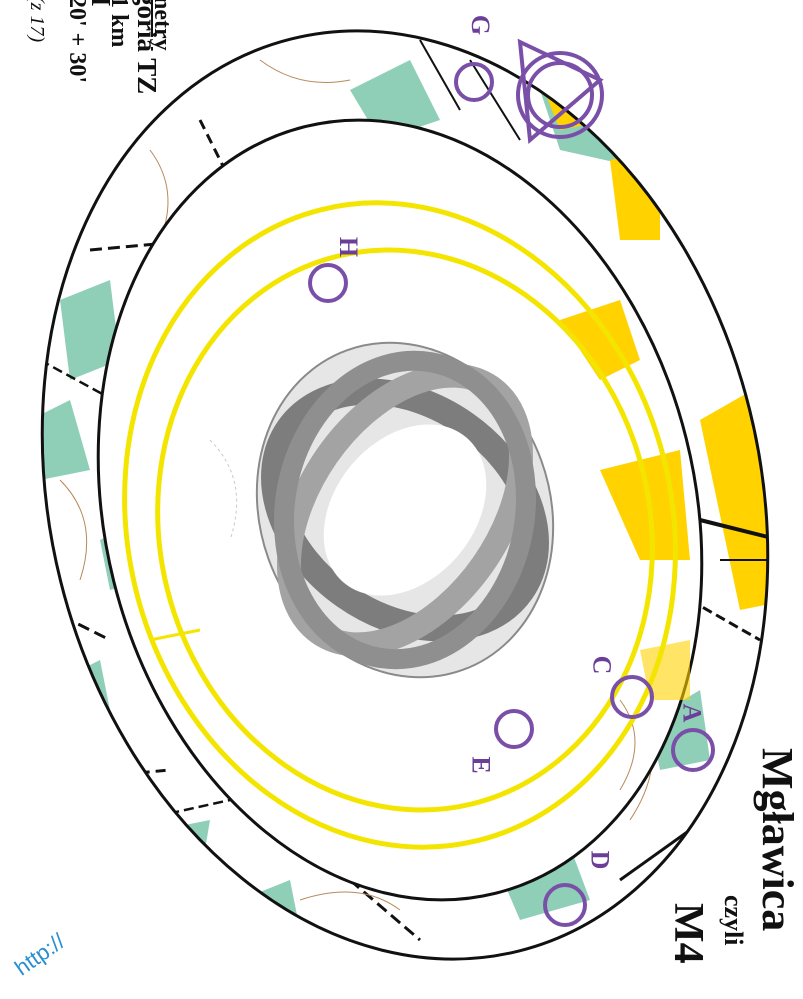 This screenshot has width=803, height=999. I want to click on control-H-circle, so click(328, 283).